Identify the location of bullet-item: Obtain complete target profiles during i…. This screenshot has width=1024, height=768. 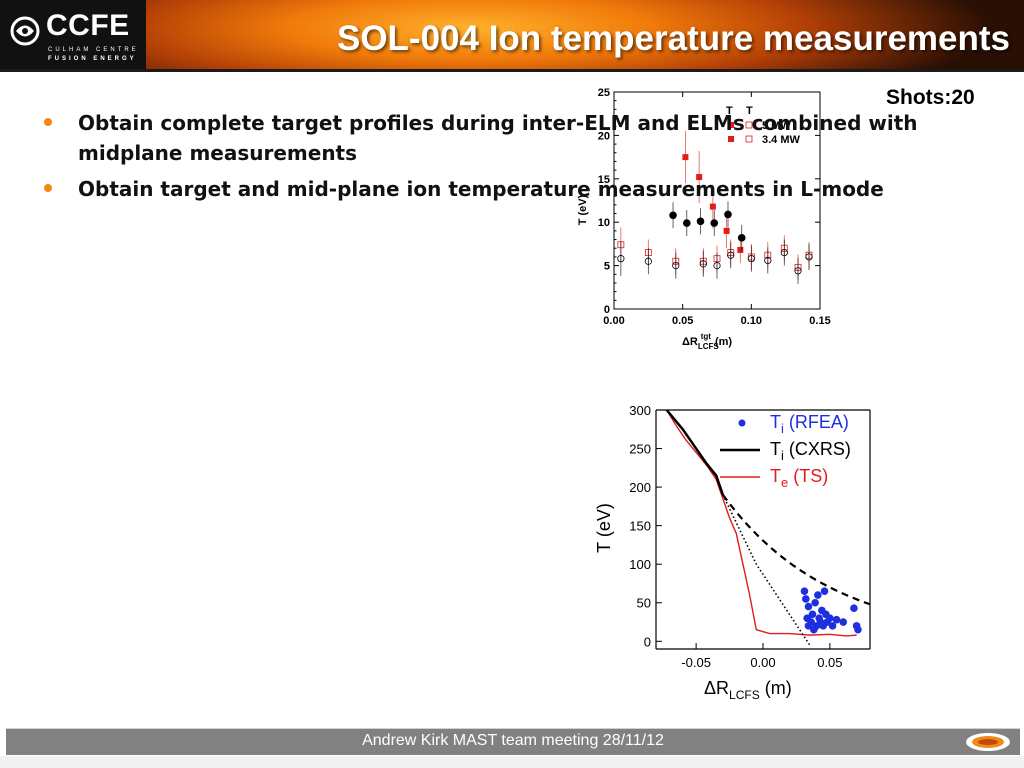
(514, 138).